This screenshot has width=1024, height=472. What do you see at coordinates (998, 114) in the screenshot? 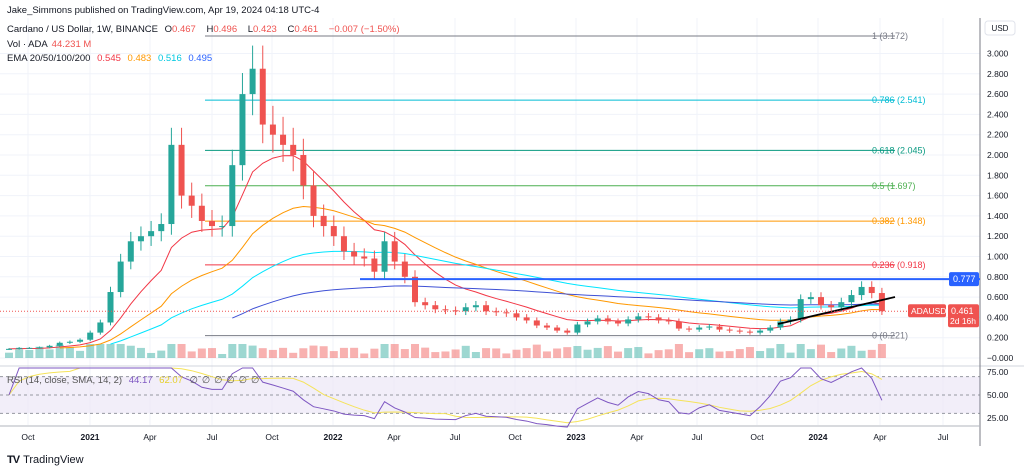
I see `y-tick-label: 2.400` at bounding box center [998, 114].